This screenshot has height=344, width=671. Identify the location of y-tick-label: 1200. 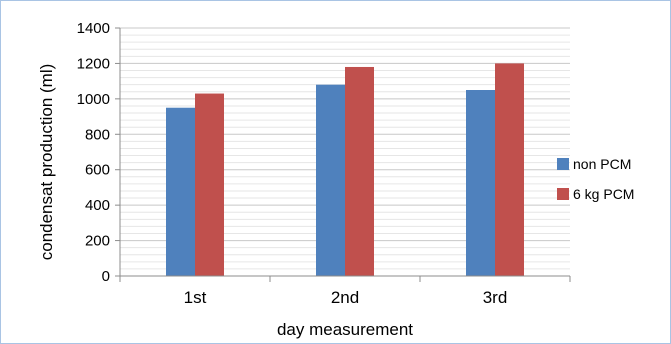
(93, 63).